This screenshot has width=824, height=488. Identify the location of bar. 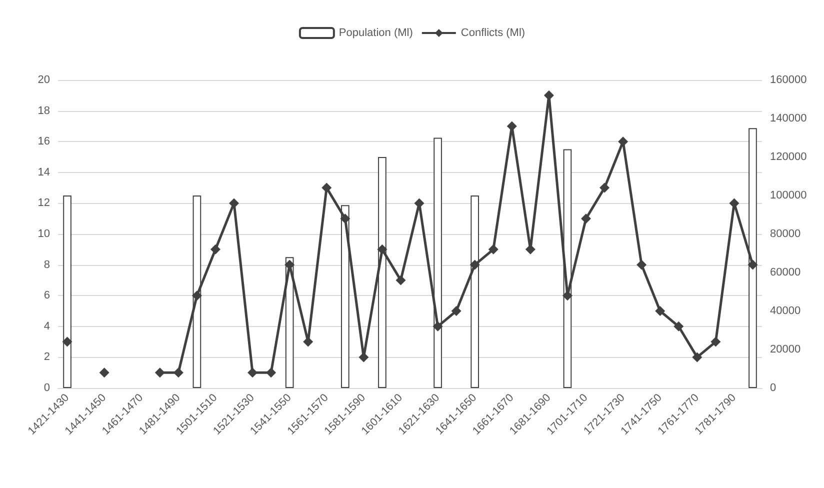
(67, 292).